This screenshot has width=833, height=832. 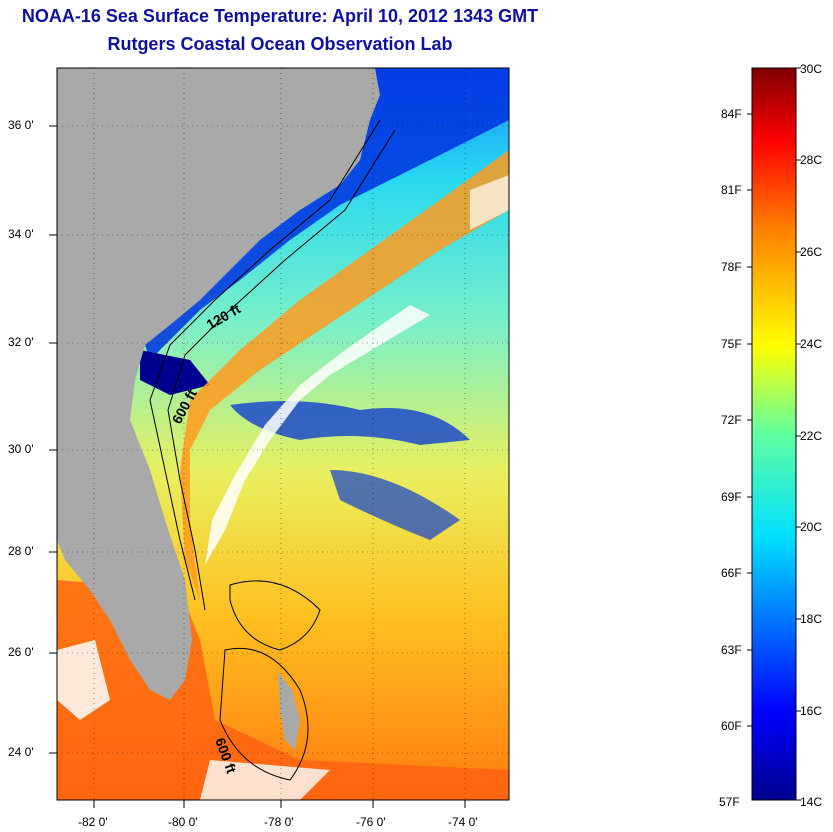 I want to click on colorbar-fahrenheit-label: 69F, so click(x=731, y=497).